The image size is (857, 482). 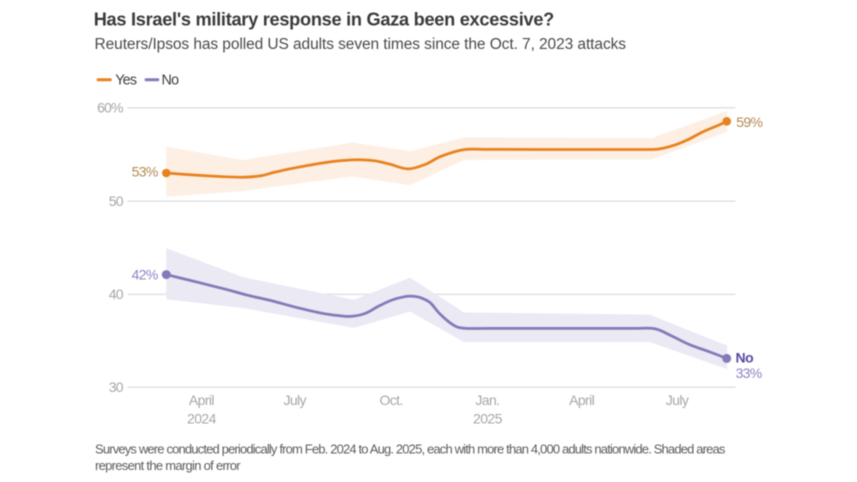 What do you see at coordinates (202, 419) in the screenshot?
I see `svg-text: 2024` at bounding box center [202, 419].